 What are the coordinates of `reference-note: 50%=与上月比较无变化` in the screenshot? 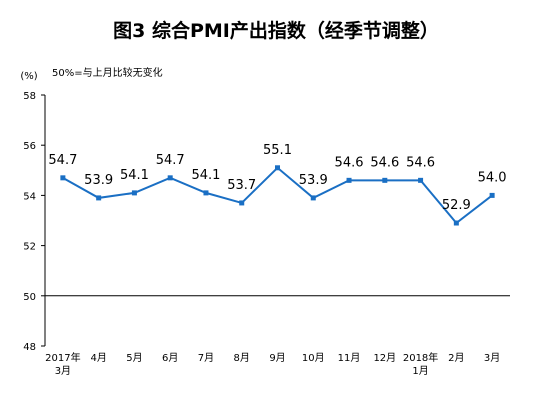 It's located at (107, 72).